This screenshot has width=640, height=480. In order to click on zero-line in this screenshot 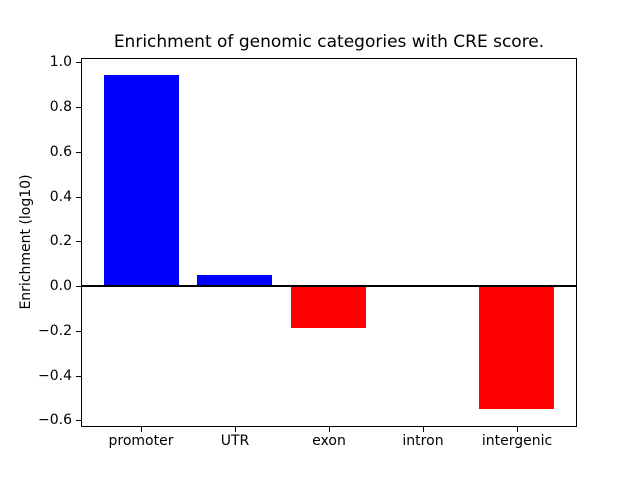, I will do `click(329, 286)`.